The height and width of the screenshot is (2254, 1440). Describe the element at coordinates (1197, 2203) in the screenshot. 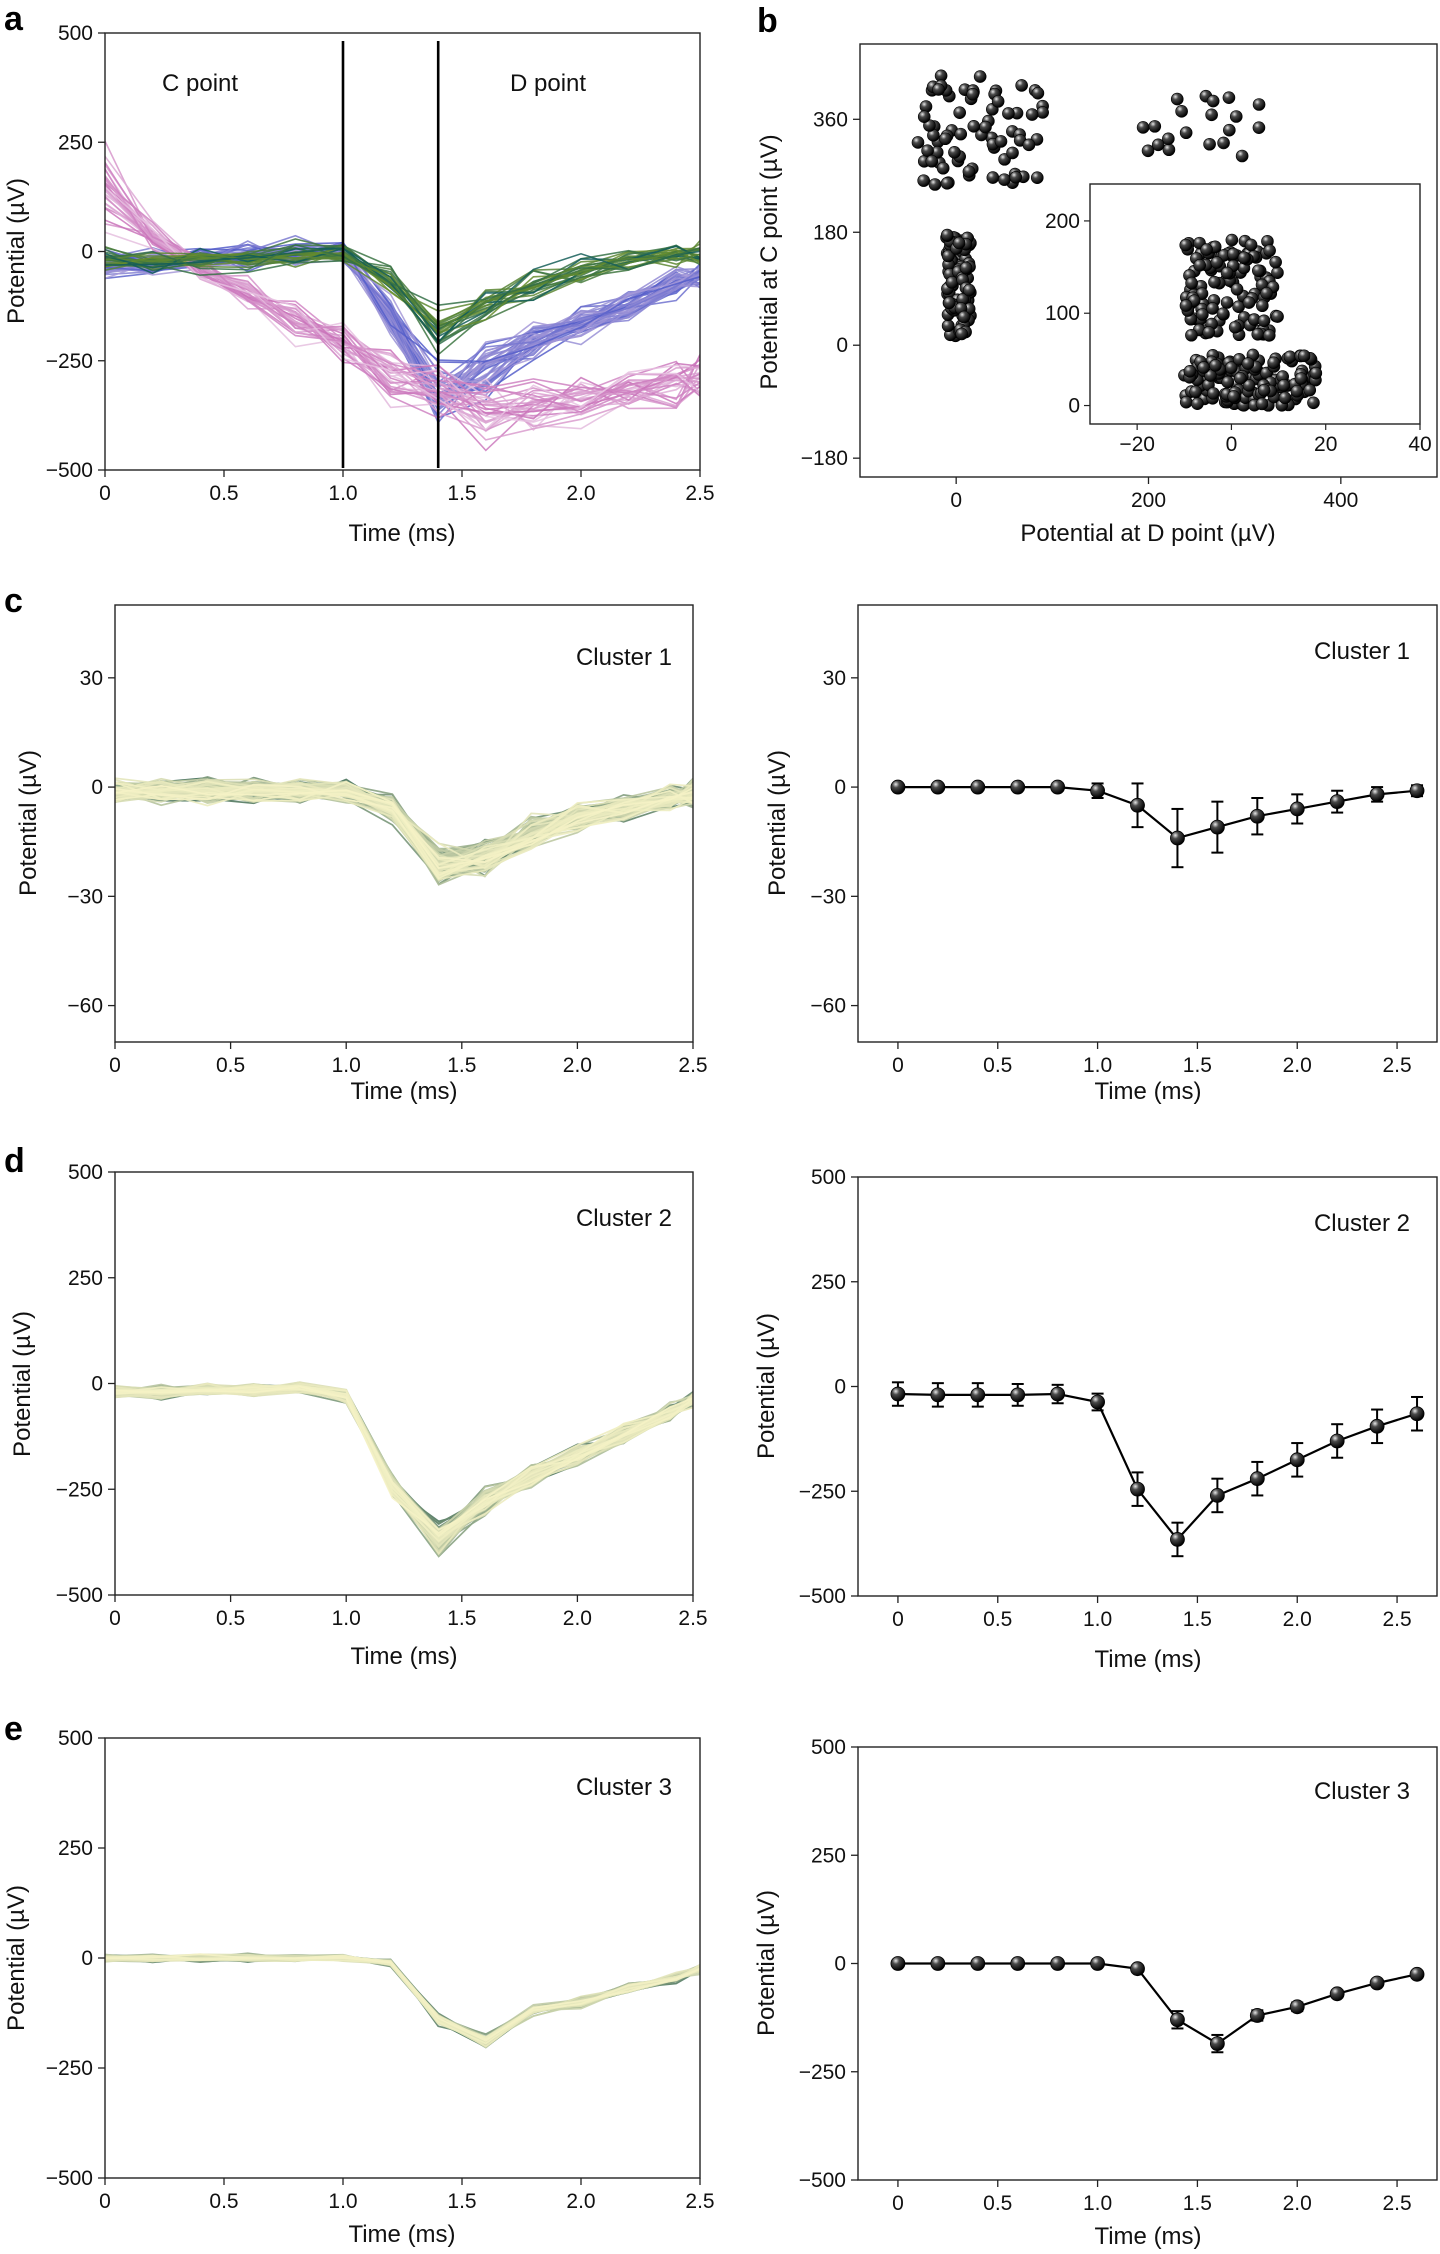

I see `panel-e-right-xtick-label: 1.5` at that location.